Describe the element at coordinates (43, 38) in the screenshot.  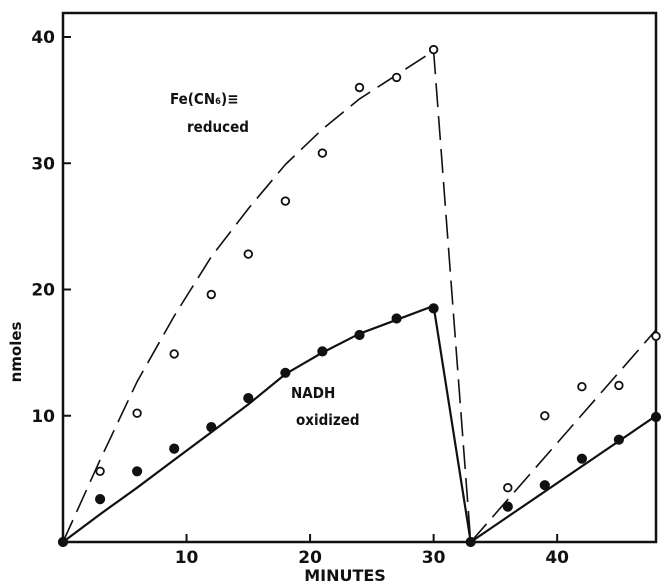
I see `y-tick-label-40: 40` at that location.